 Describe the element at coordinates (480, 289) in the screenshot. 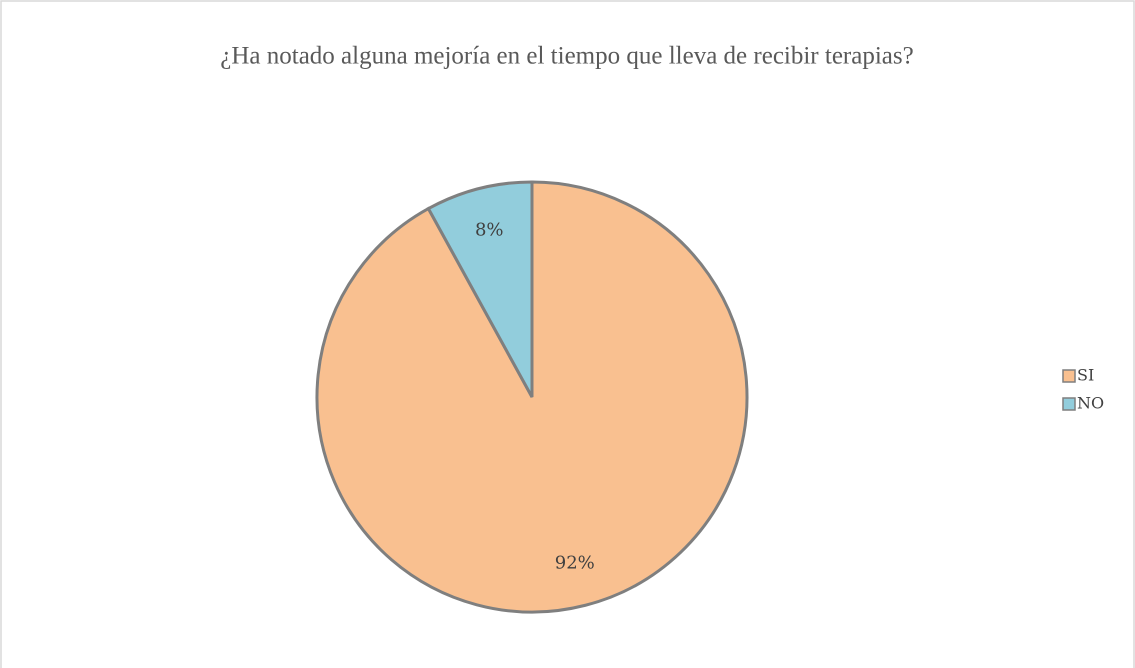

I see `pie-slice` at that location.